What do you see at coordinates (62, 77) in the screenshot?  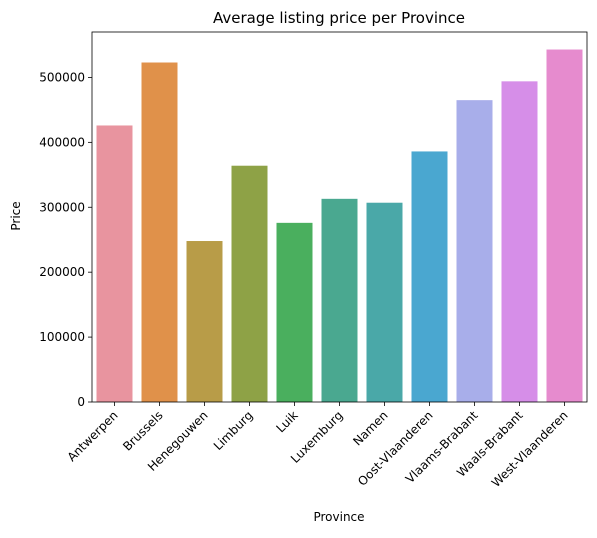 I see `y-tick-label: 500000` at bounding box center [62, 77].